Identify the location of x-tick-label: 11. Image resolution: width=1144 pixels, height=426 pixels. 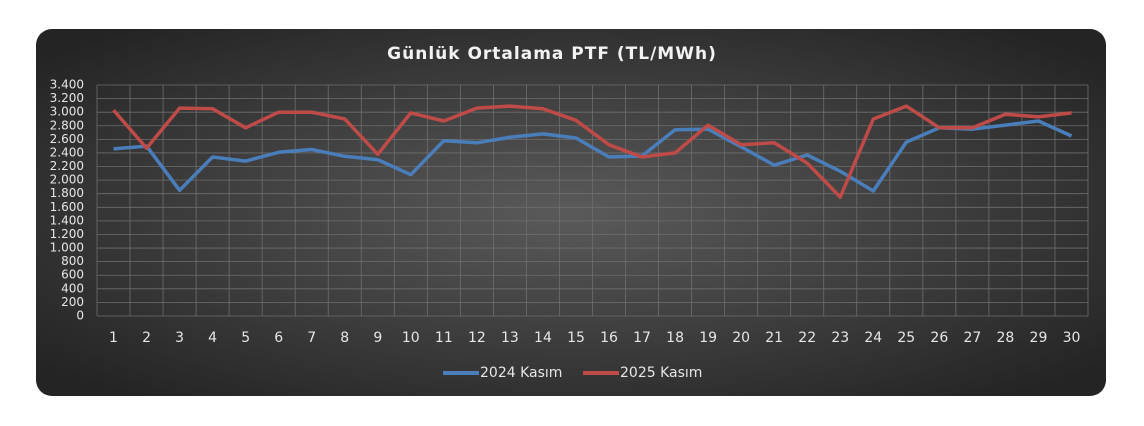
(444, 338).